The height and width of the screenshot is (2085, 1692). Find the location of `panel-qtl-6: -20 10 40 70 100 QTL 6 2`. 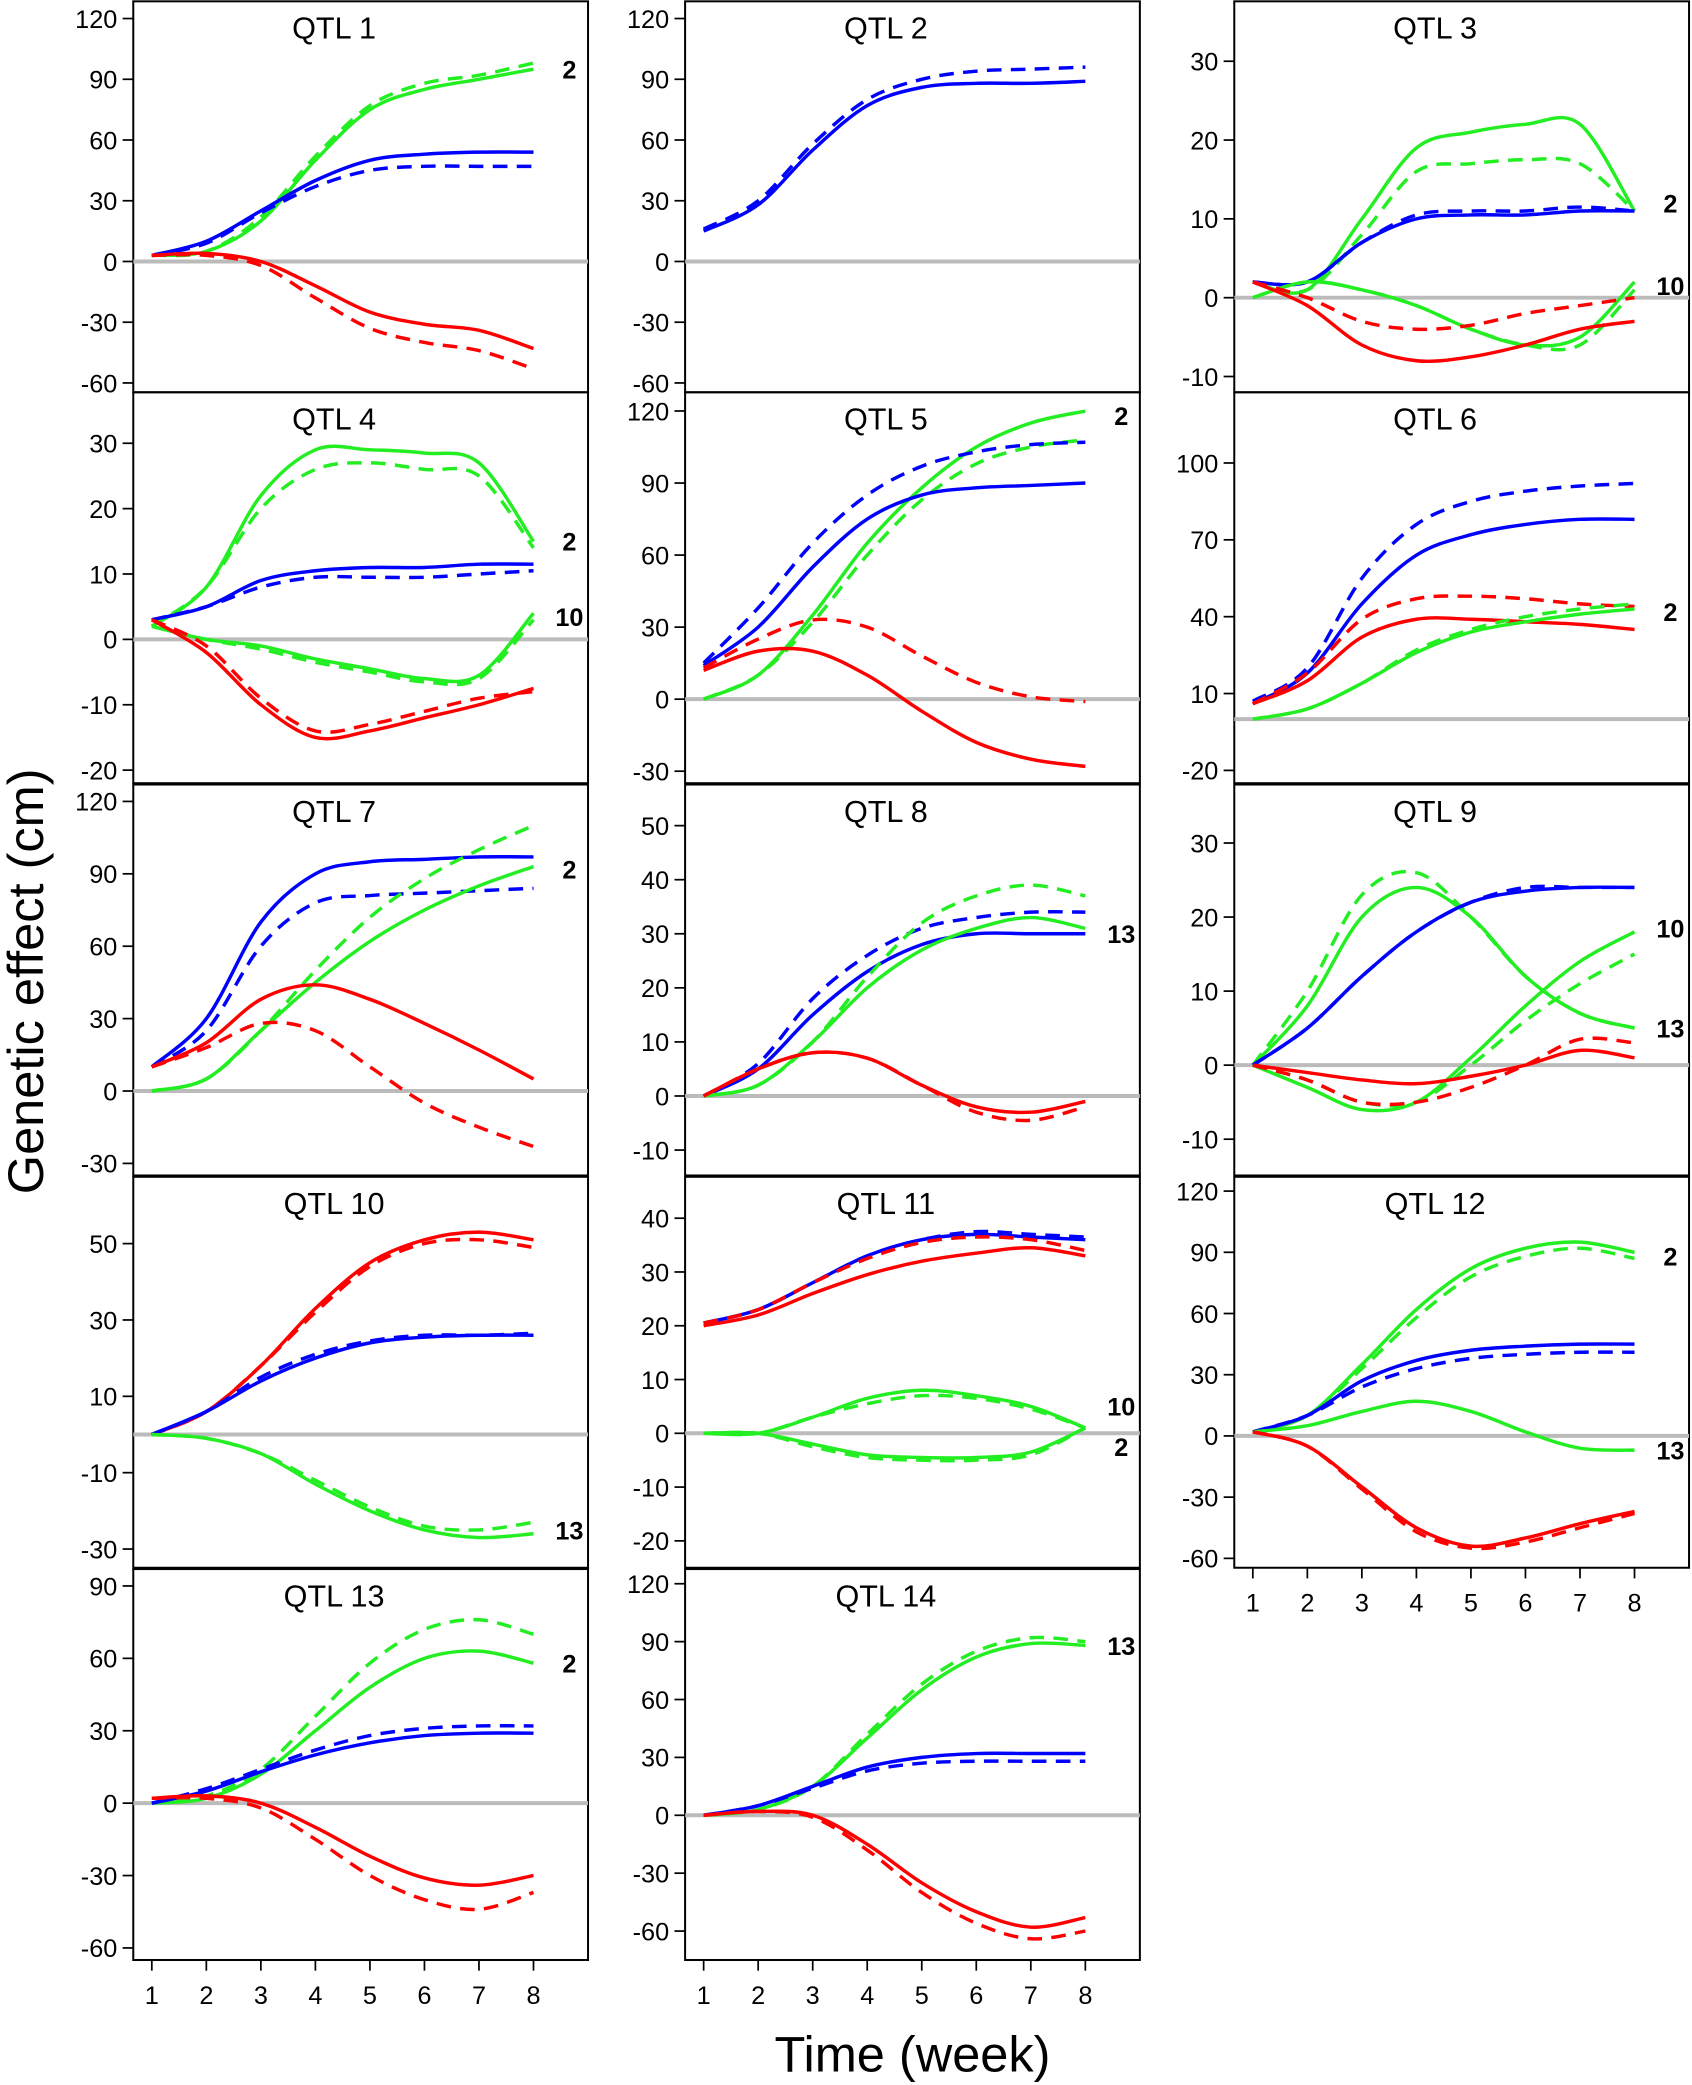

panel-qtl-6: -20 10 40 70 100 QTL 6 2 is located at coordinates (1433, 588).